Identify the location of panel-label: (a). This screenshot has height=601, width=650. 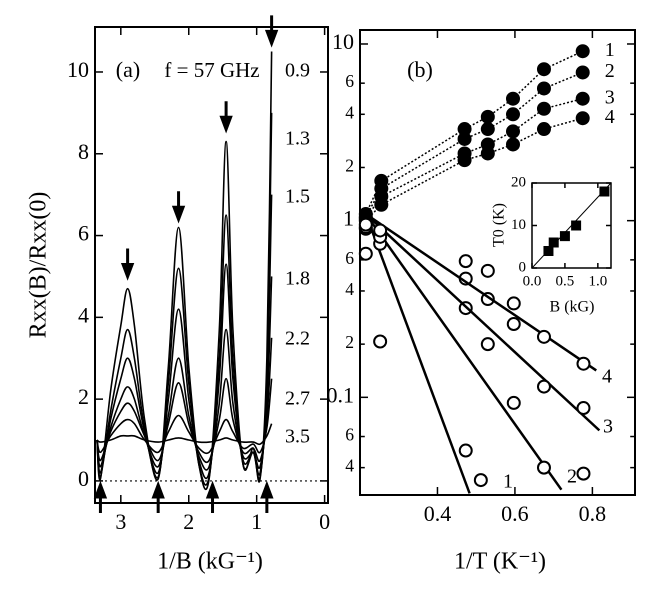
(128, 69).